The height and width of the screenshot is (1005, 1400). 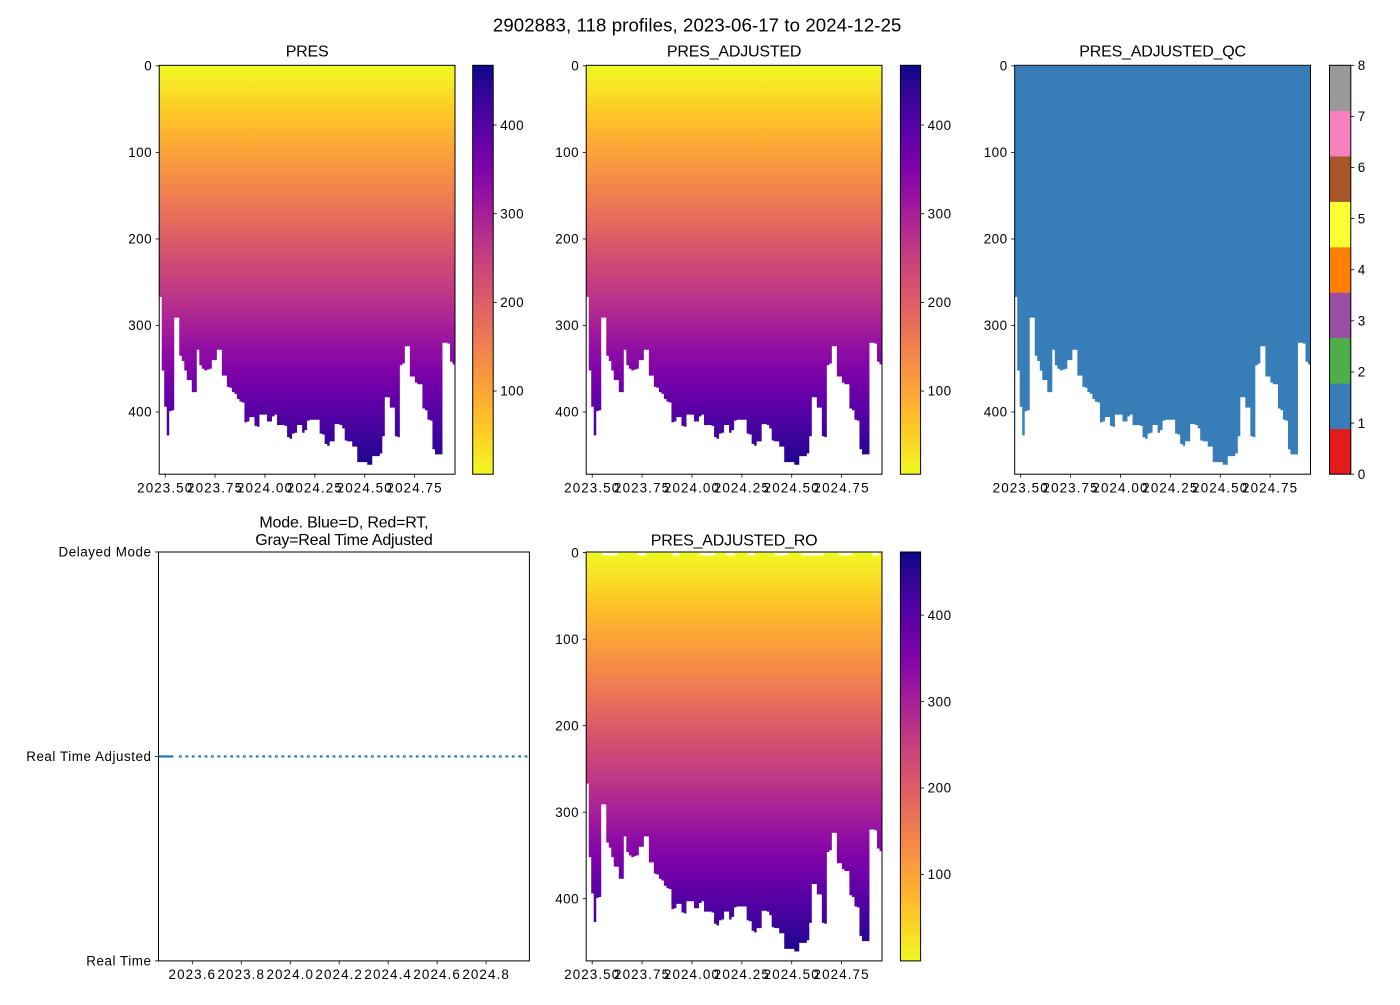 What do you see at coordinates (307, 52) in the screenshot?
I see `svg-text: PRES` at bounding box center [307, 52].